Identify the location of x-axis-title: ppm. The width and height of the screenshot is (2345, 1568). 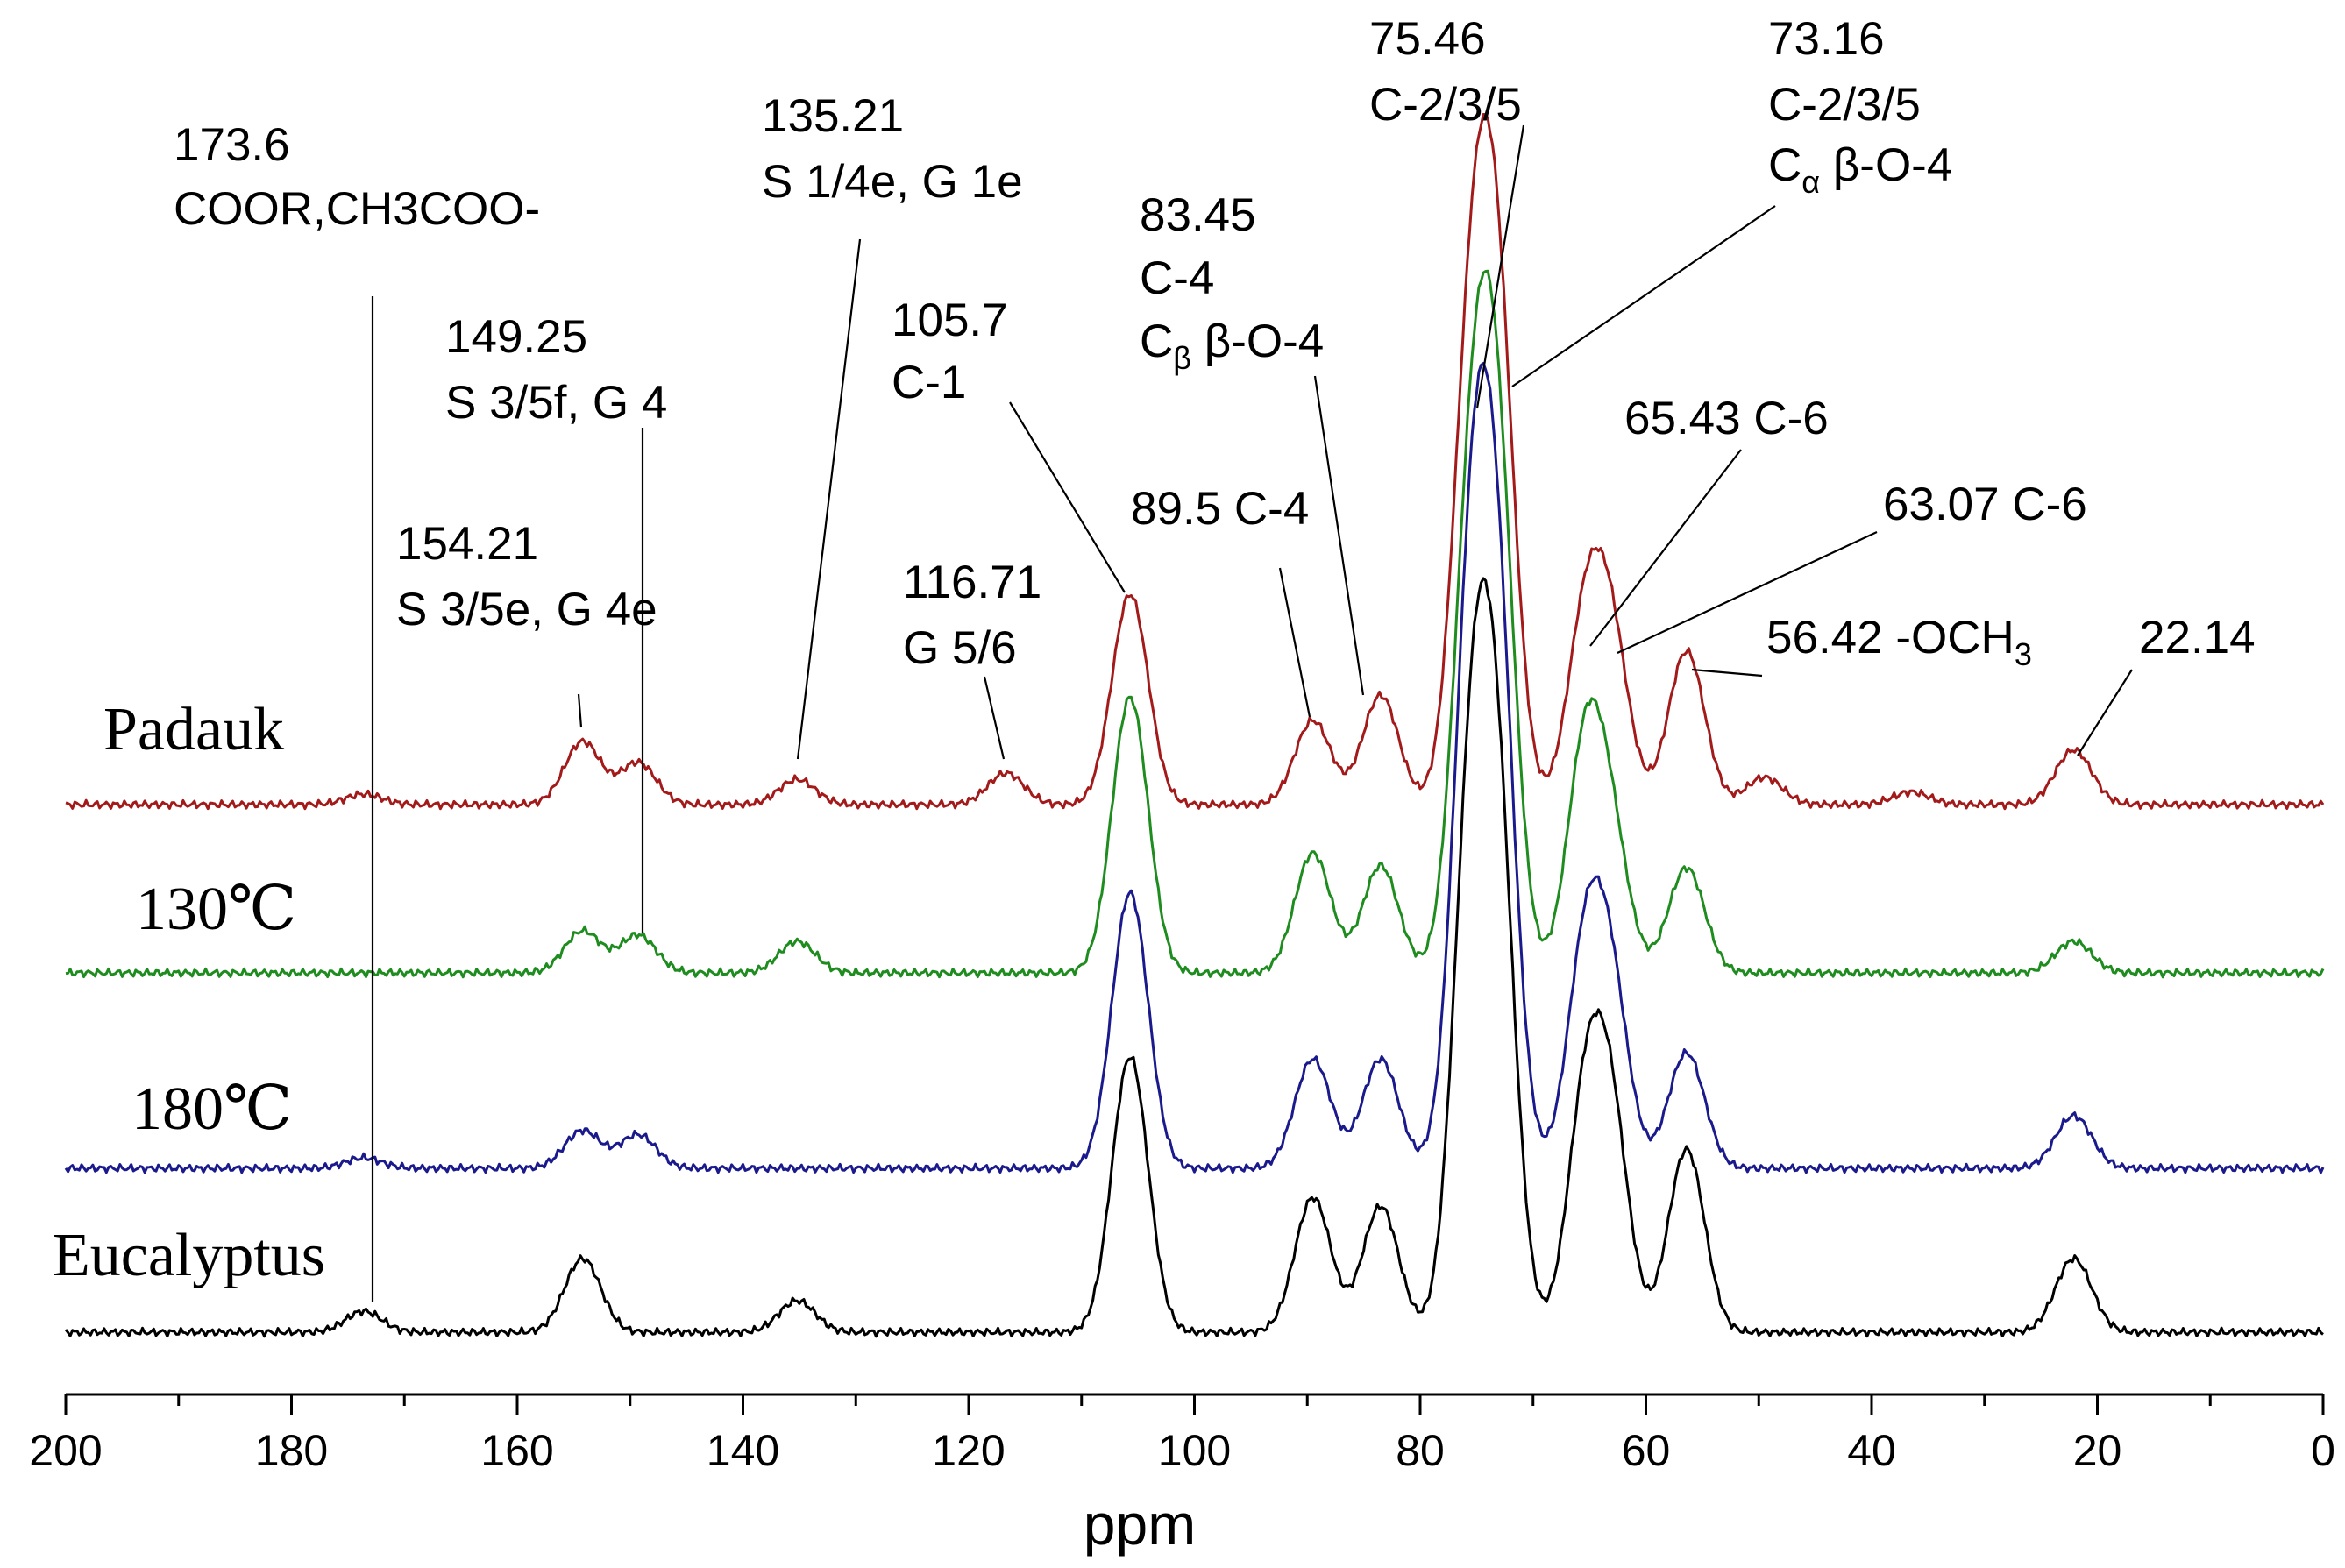
(1140, 1524).